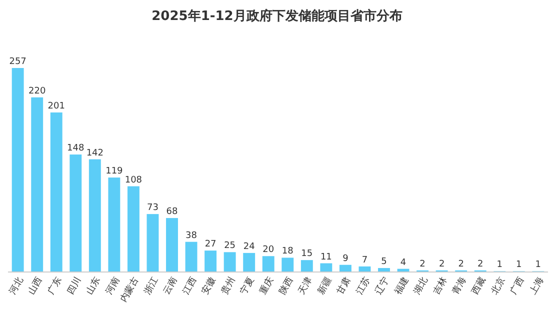 This screenshot has height=334, width=554. What do you see at coordinates (363, 285) in the screenshot?
I see `x-tick-label: 江苏` at bounding box center [363, 285].